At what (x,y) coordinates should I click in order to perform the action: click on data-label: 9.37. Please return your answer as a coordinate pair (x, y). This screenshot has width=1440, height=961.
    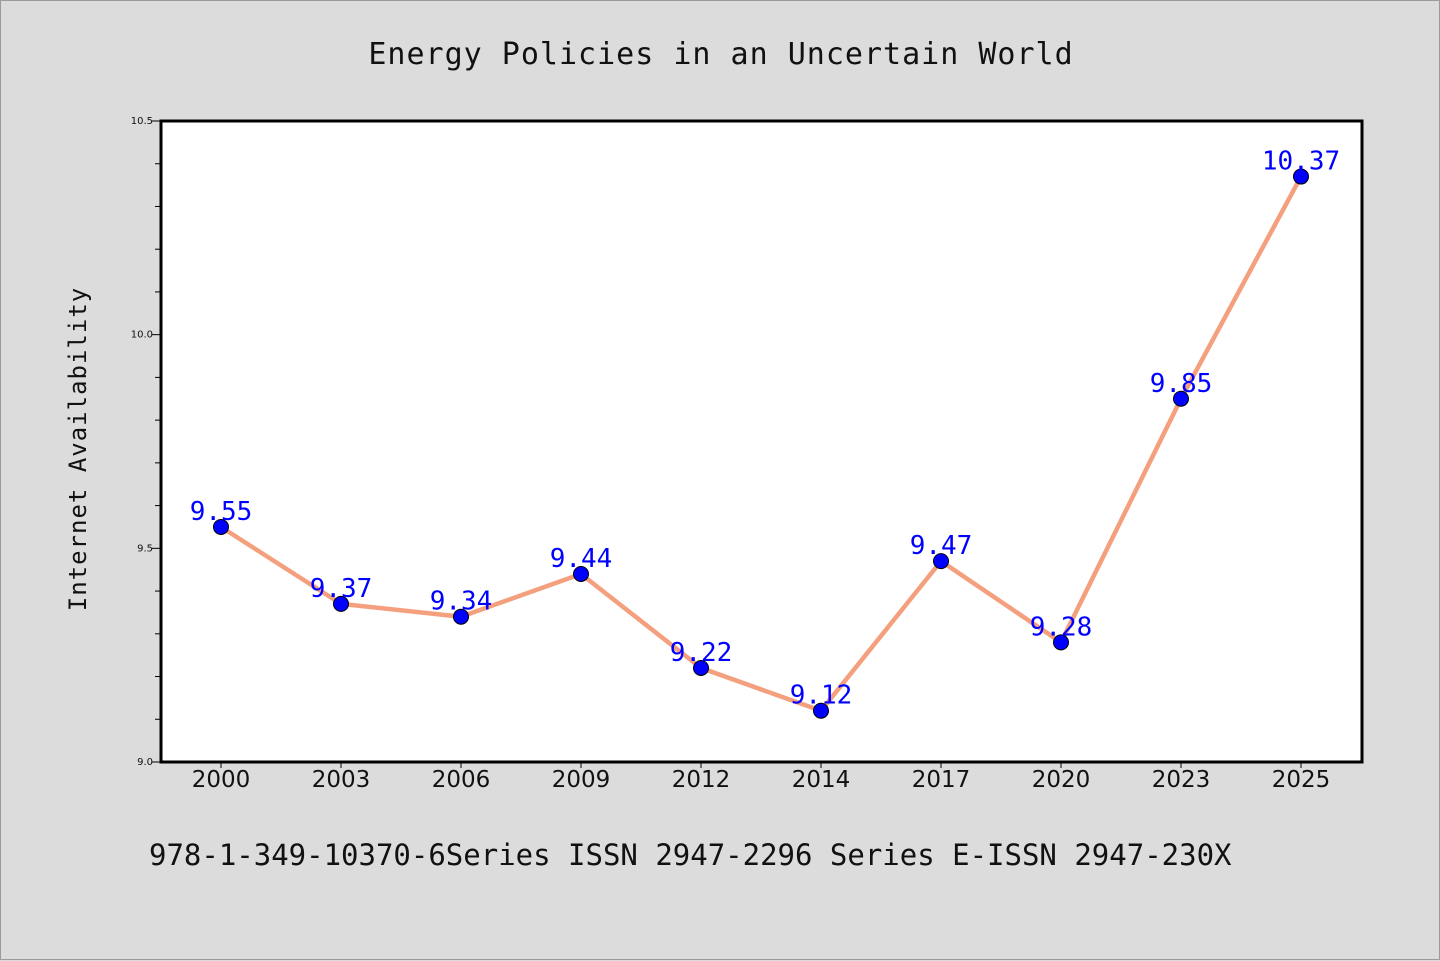
    Looking at the image, I should click on (341, 589).